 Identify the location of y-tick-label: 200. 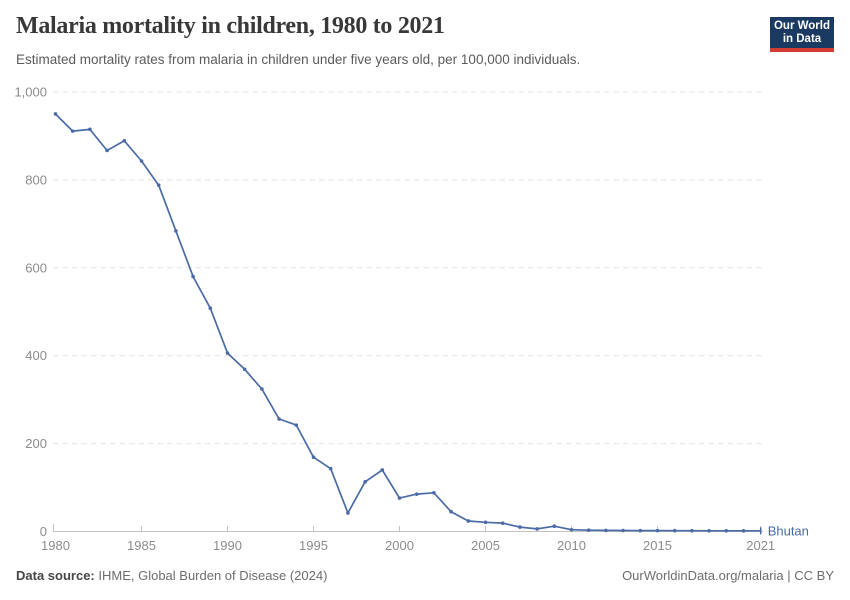
(36, 443).